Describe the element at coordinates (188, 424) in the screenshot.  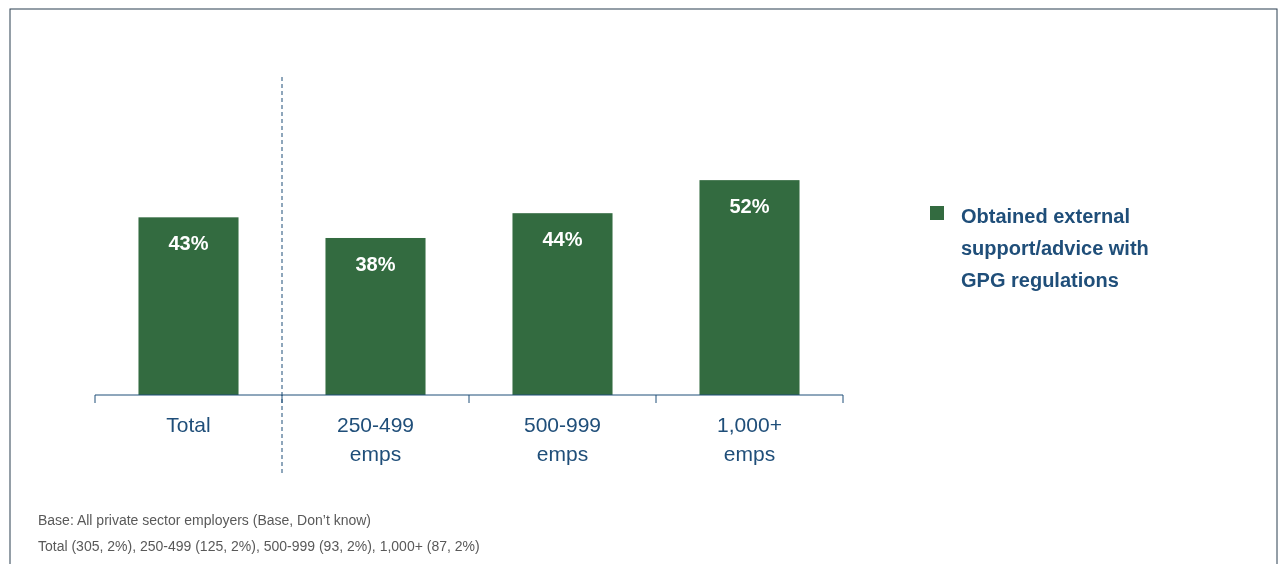
I see `x-tick-label: Total` at that location.